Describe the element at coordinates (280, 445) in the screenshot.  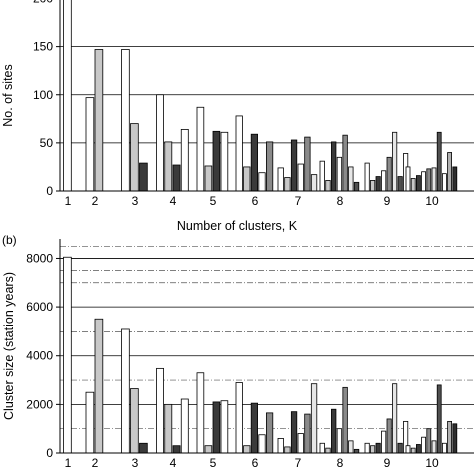
I see `bar-k7-cluster1` at that location.